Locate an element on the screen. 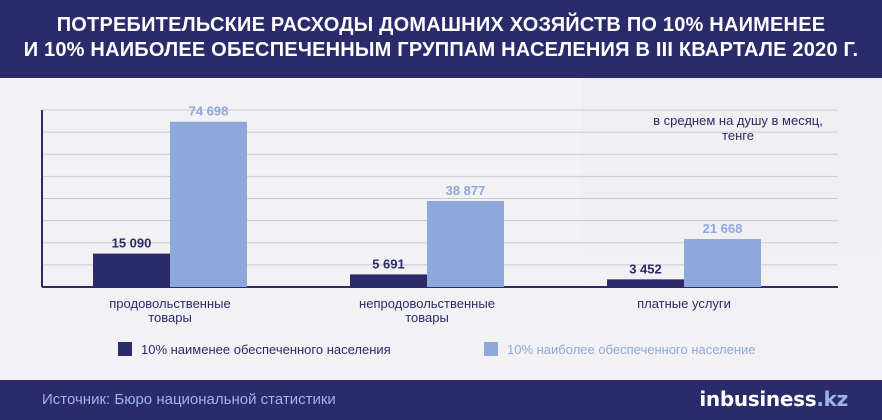  unit-note: в среднем на душу в месяц, is located at coordinates (738, 120).